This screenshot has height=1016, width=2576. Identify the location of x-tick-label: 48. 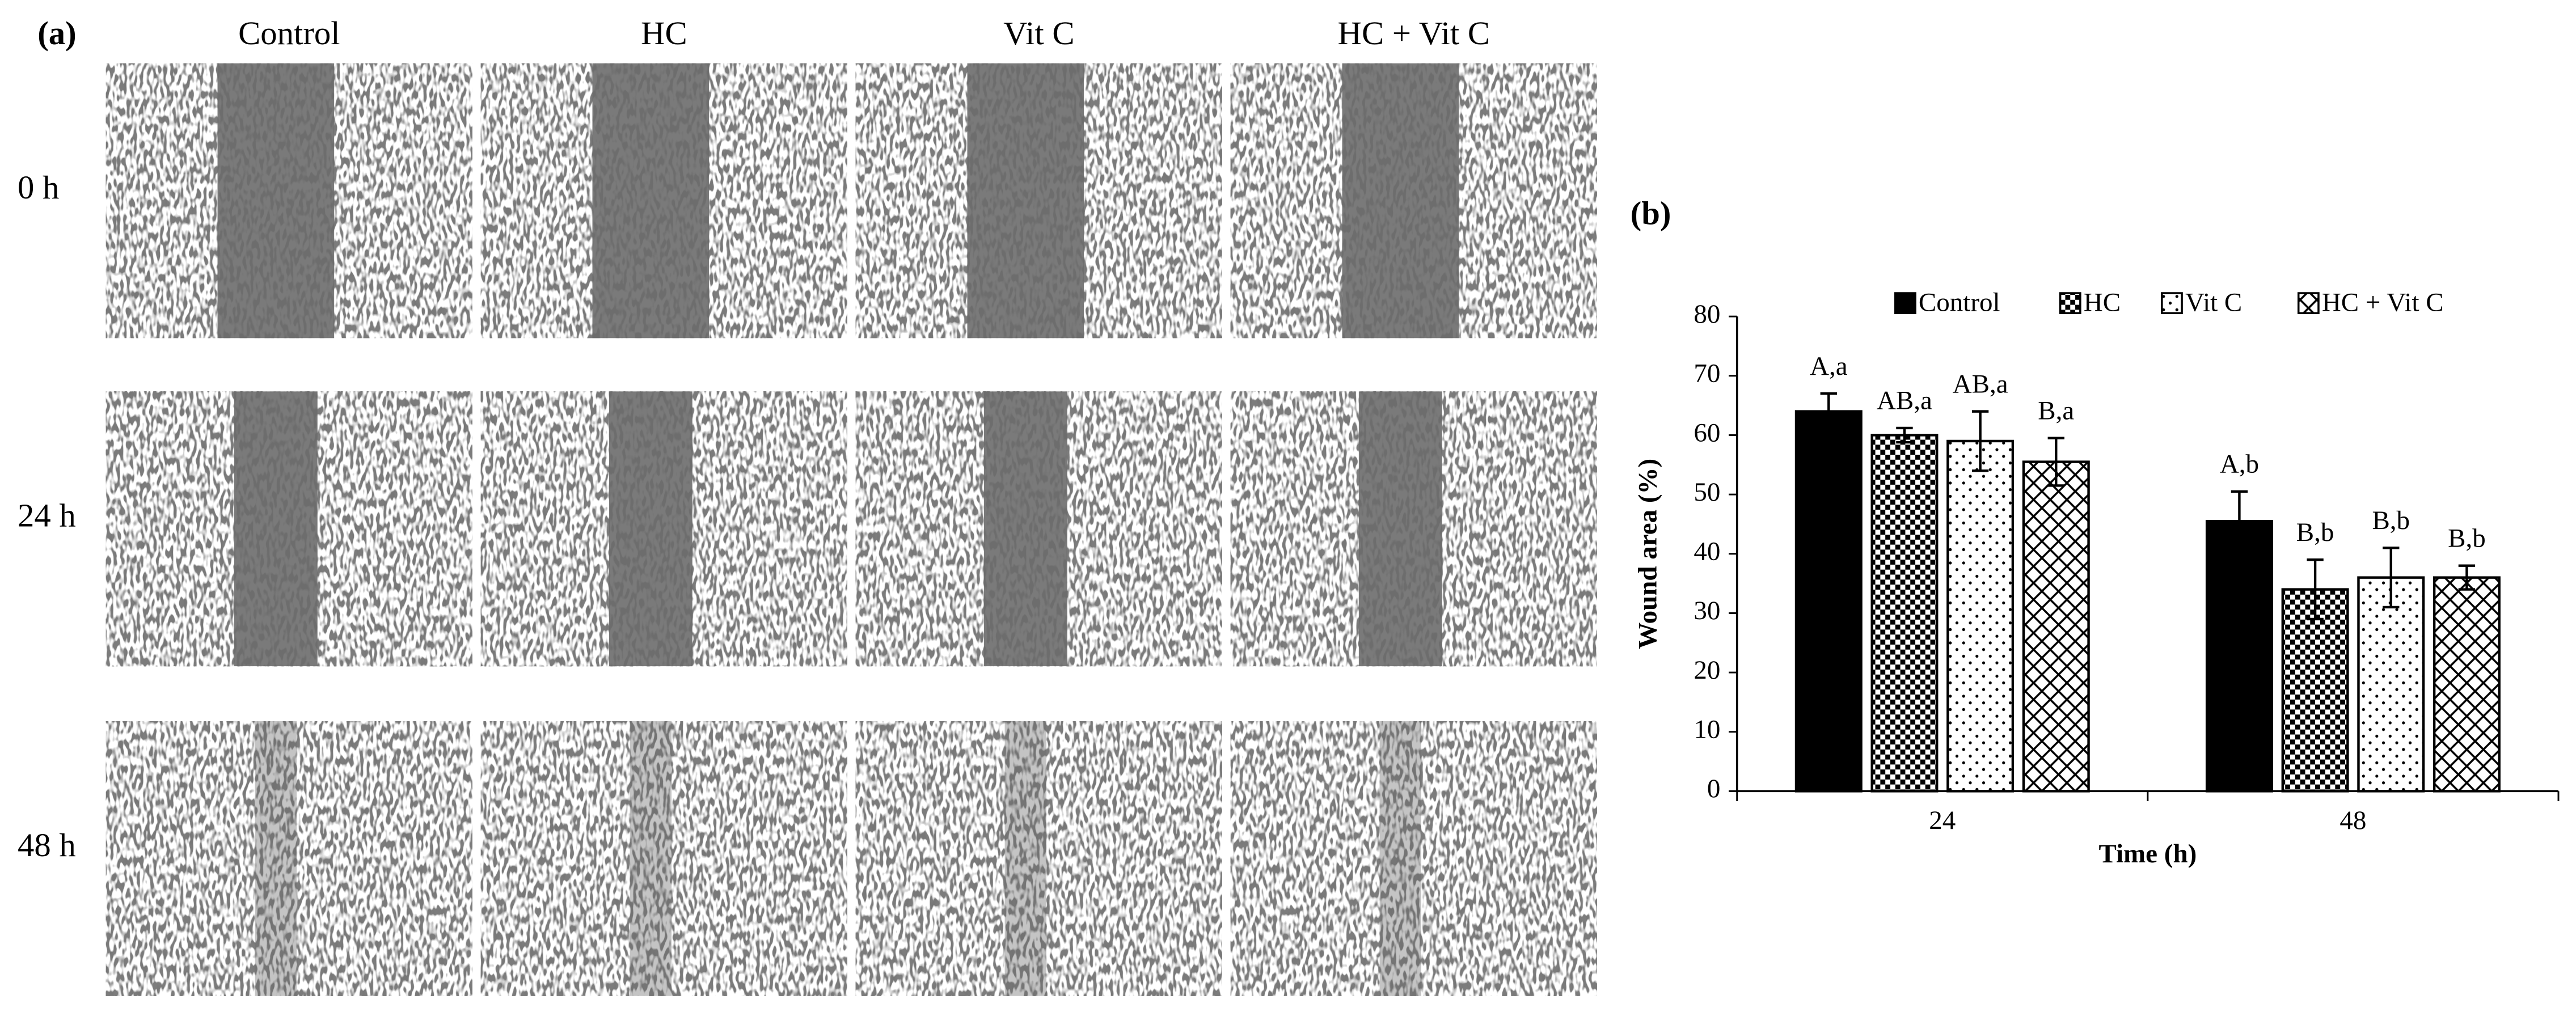
(2352, 820).